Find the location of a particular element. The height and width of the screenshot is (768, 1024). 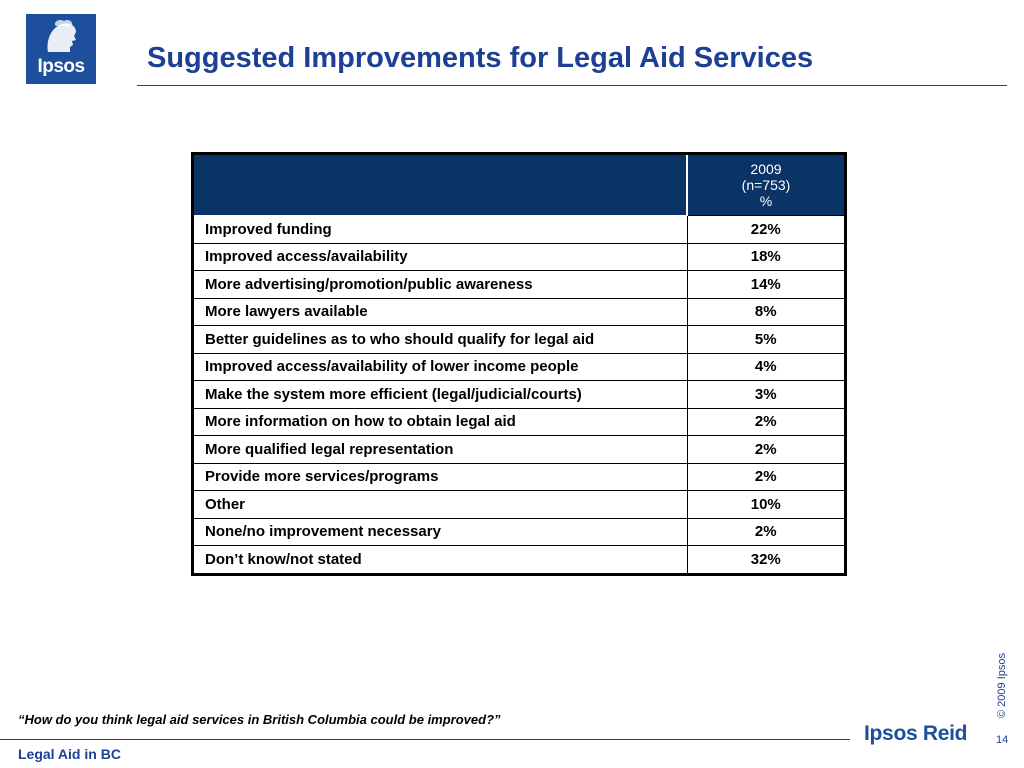

row-label: Don’t know/not stated is located at coordinates (440, 560).